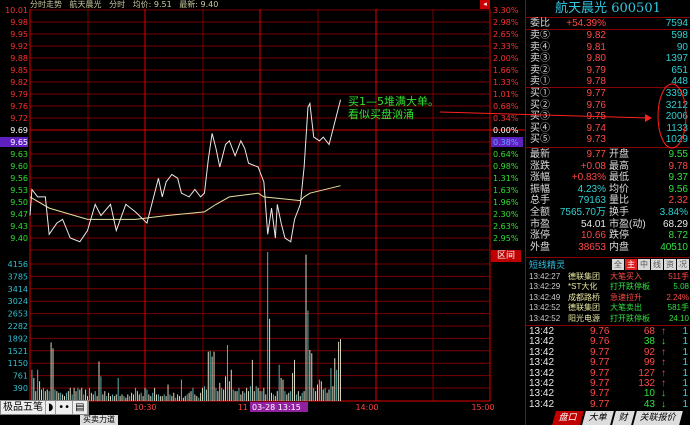  What do you see at coordinates (18, 314) in the screenshot?
I see `volume-tick-label: 2653` at bounding box center [18, 314].